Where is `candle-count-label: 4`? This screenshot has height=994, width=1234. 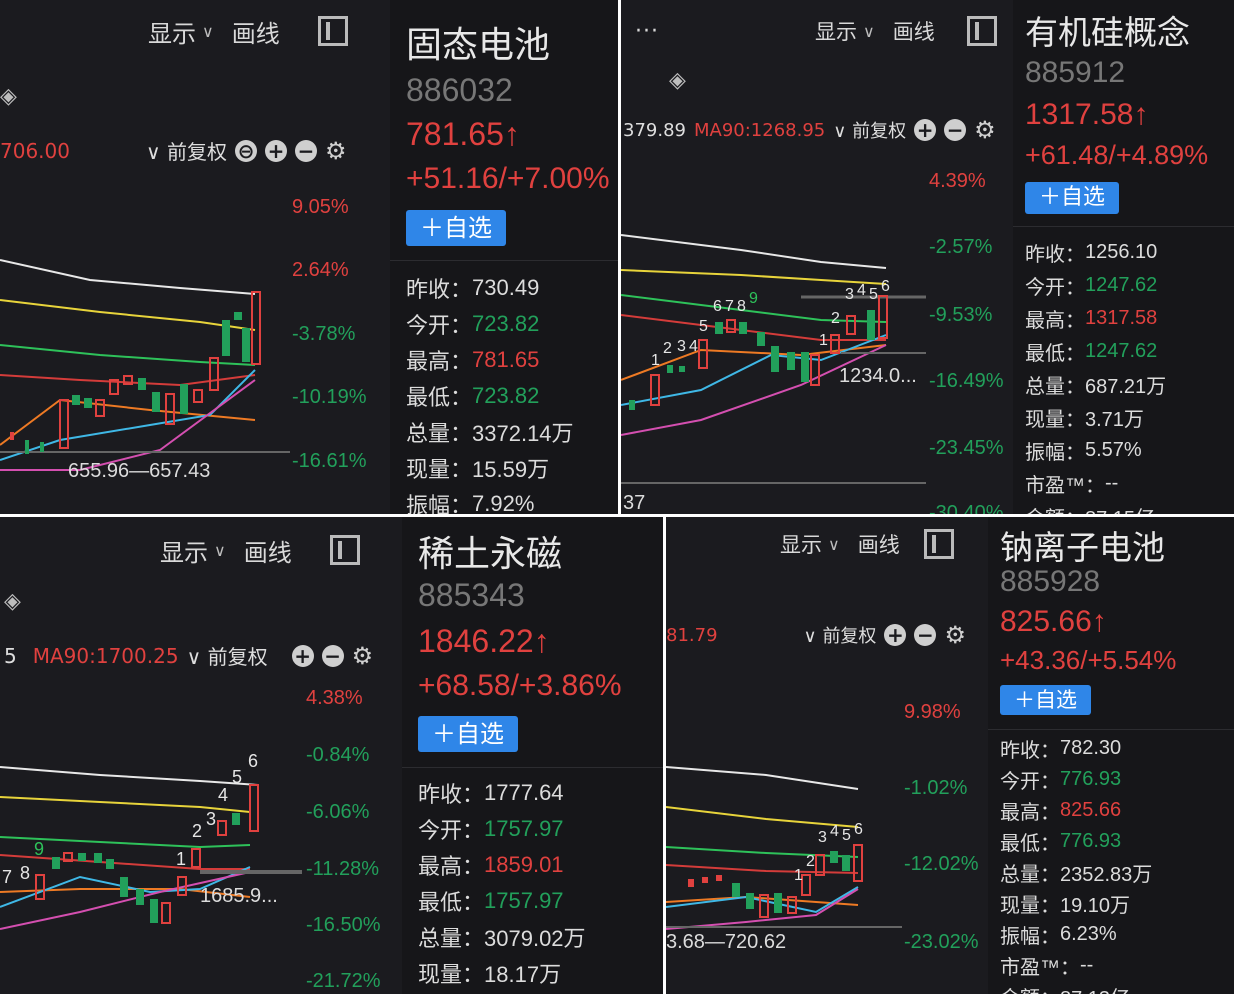
candle-count-label: 4 is located at coordinates (693, 346).